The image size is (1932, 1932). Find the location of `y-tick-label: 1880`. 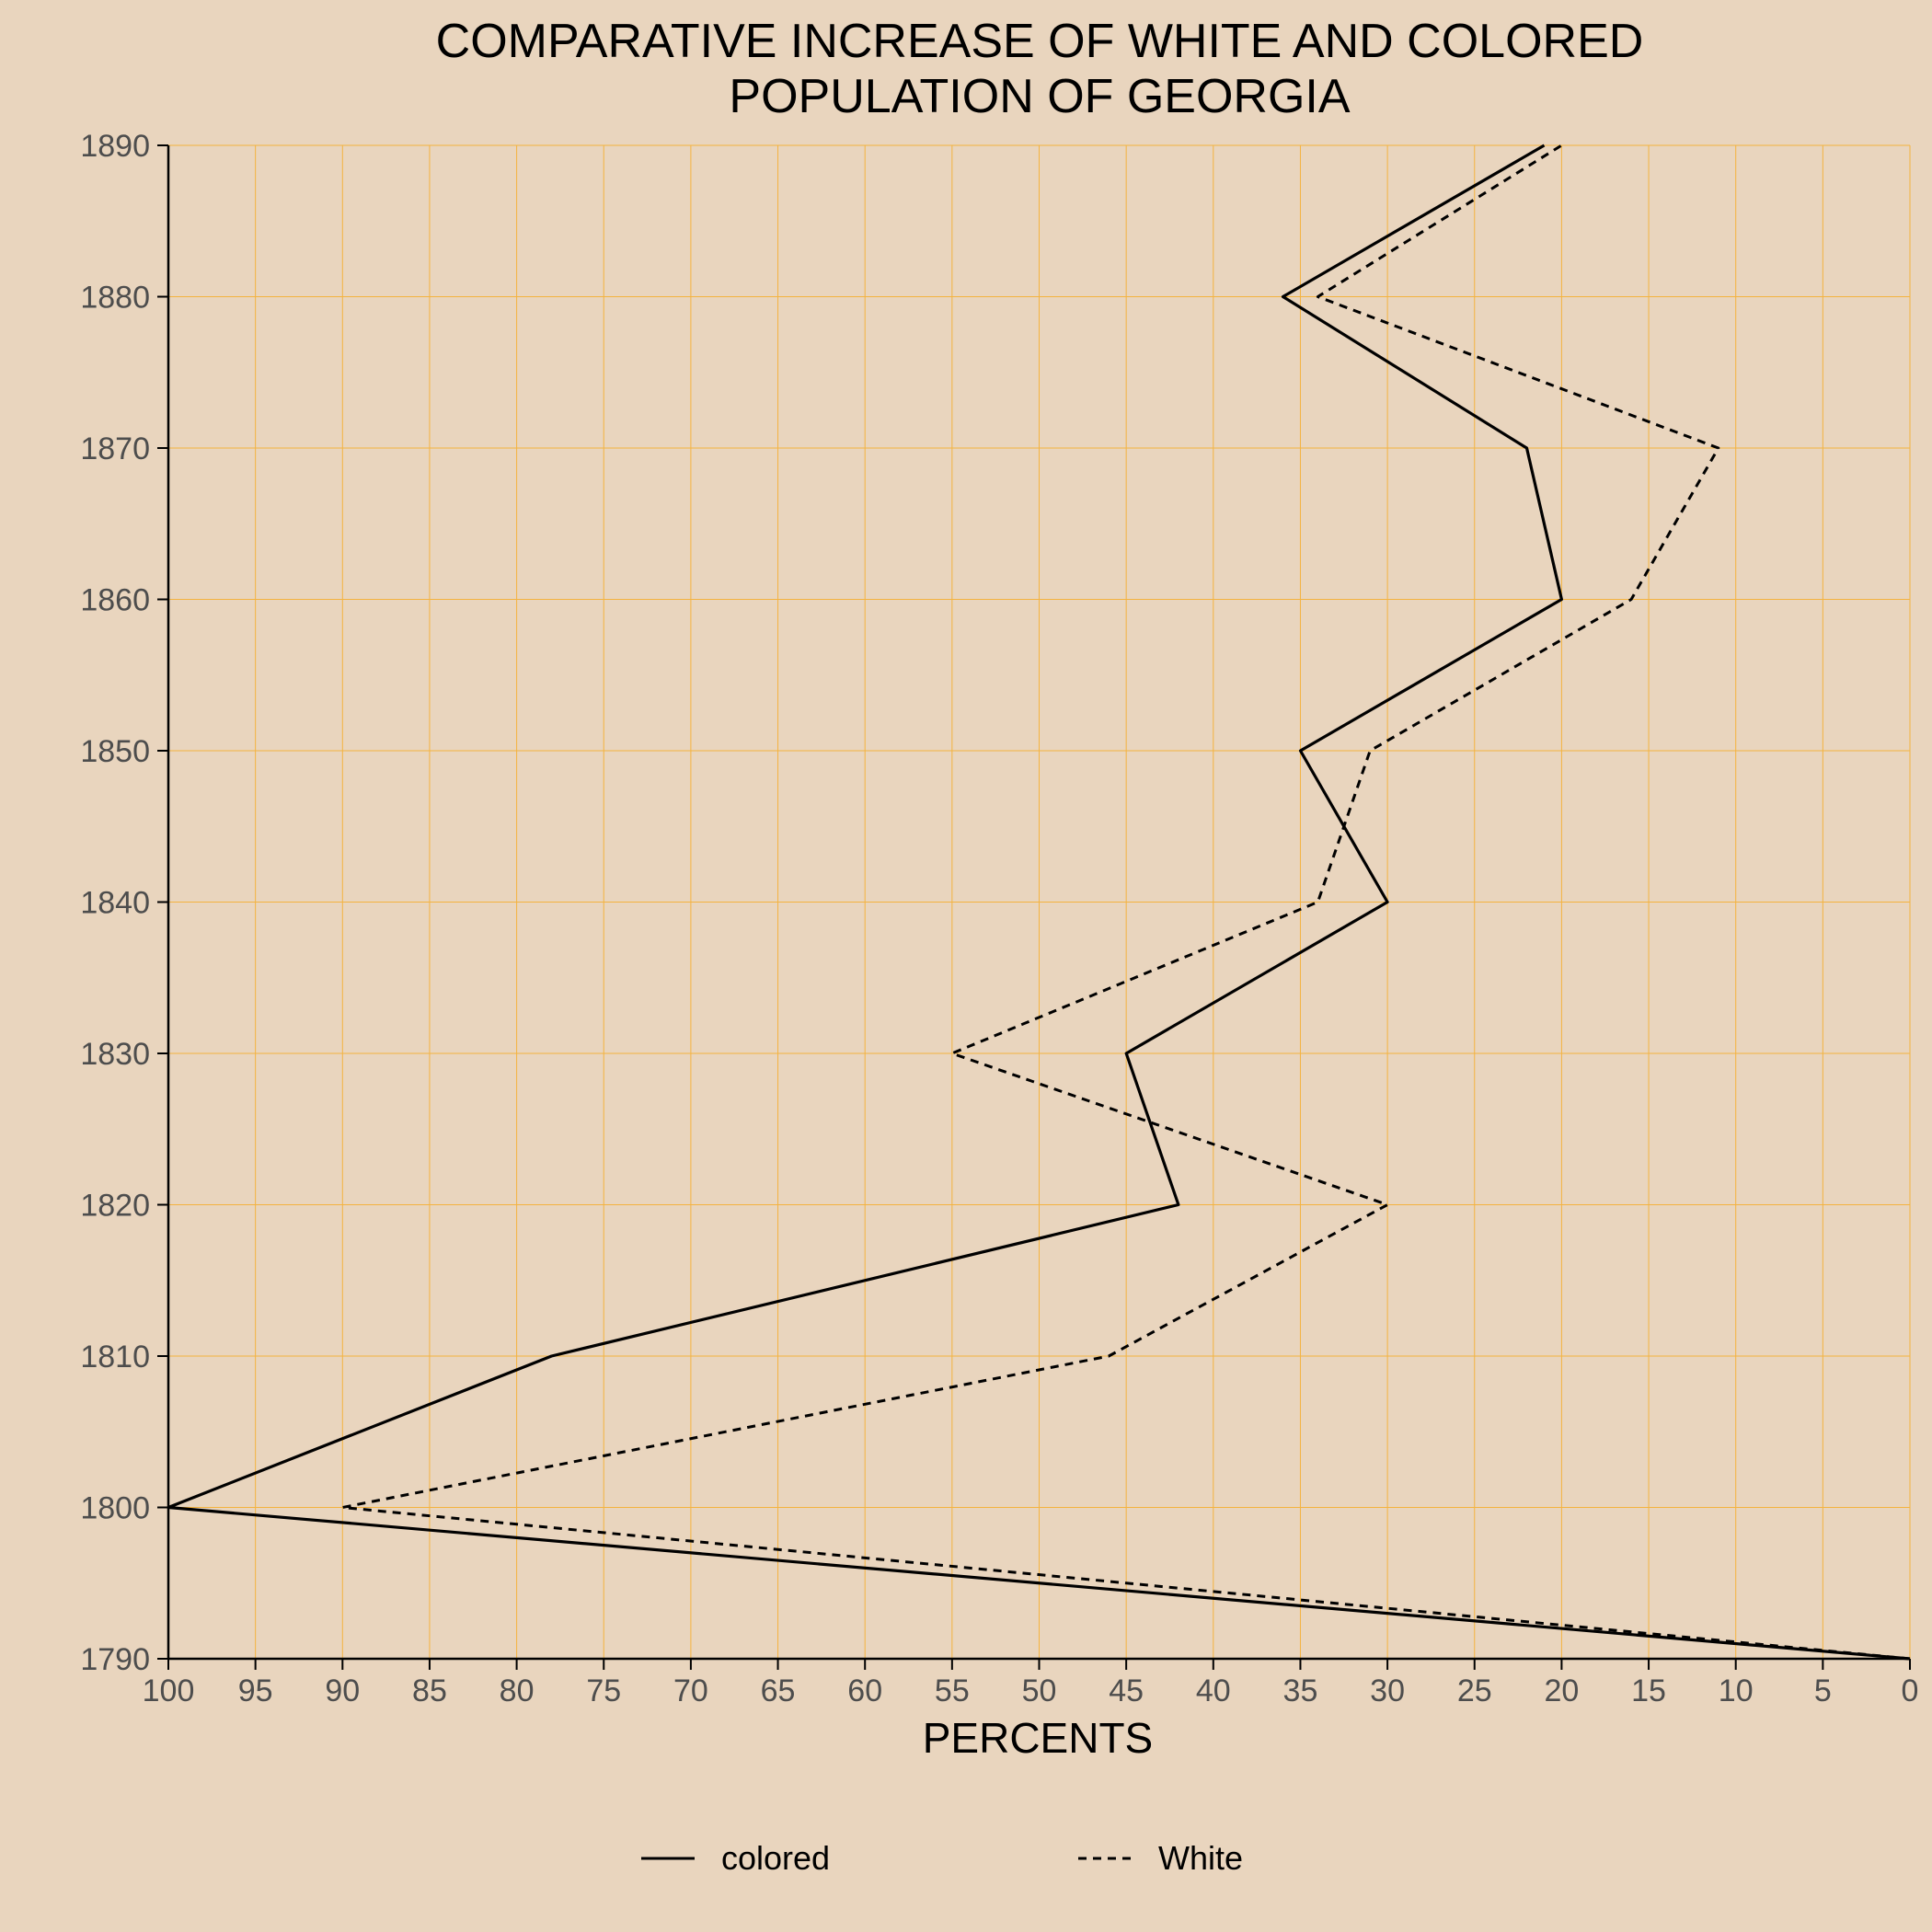

y-tick-label: 1880 is located at coordinates (115, 298).